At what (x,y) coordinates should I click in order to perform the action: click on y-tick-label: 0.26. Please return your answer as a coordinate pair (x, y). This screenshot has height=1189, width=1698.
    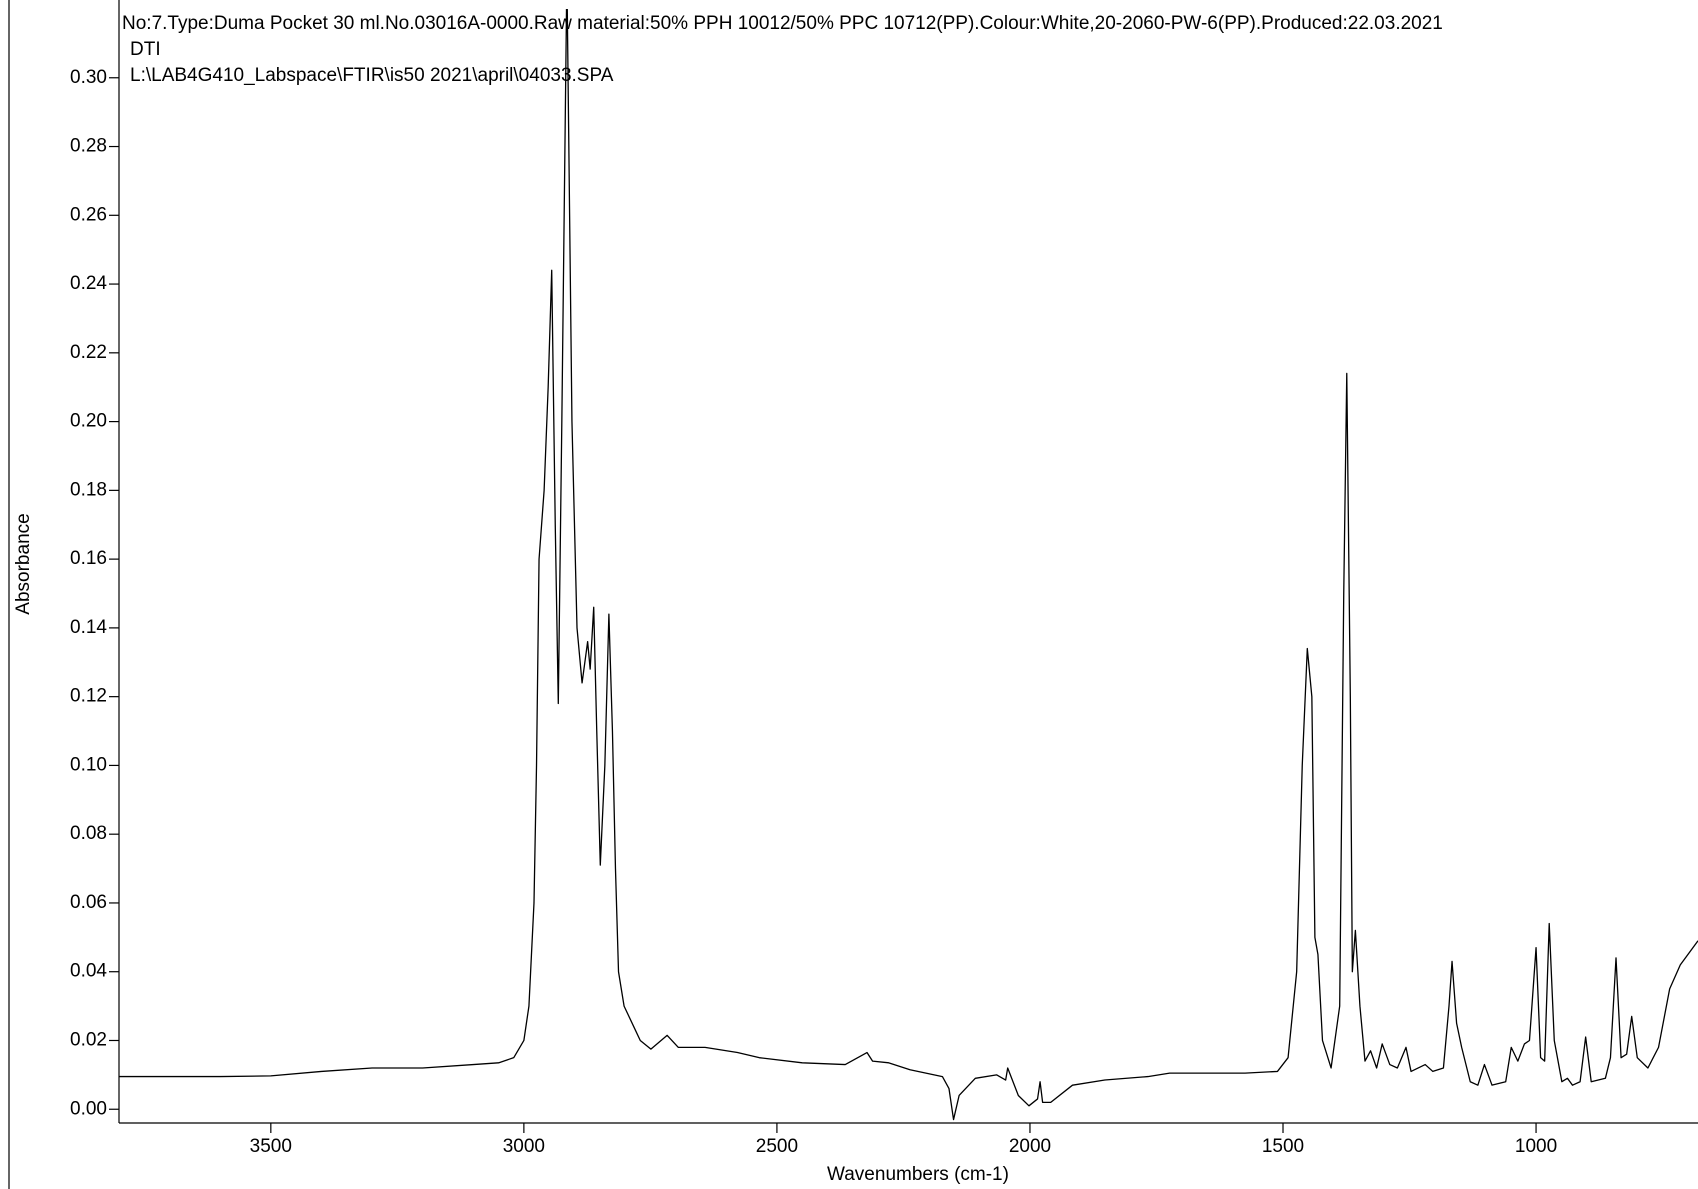
    Looking at the image, I should click on (88, 214).